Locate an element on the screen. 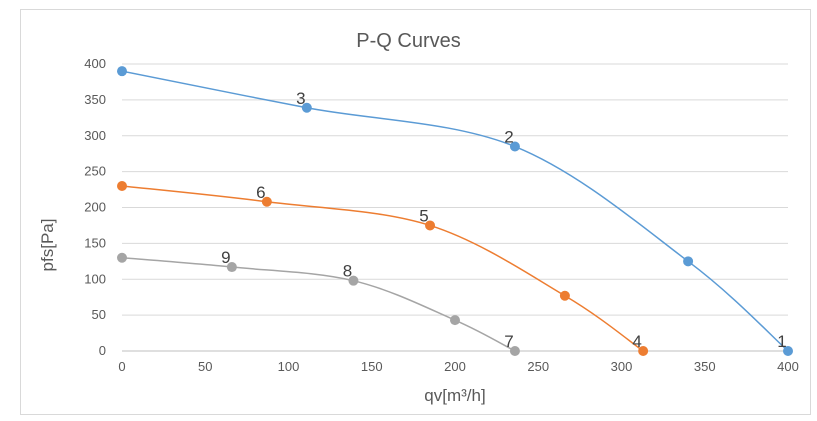 Image resolution: width=817 pixels, height=421 pixels. point-label: 6 is located at coordinates (260, 192).